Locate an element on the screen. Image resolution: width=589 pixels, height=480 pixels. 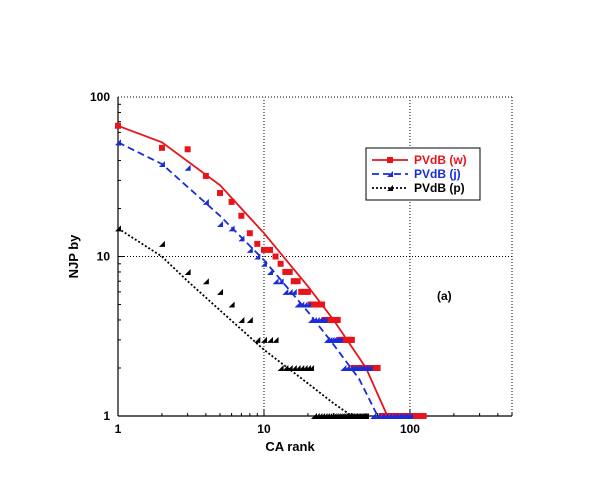
y-tick-label: 10 is located at coordinates (104, 257).